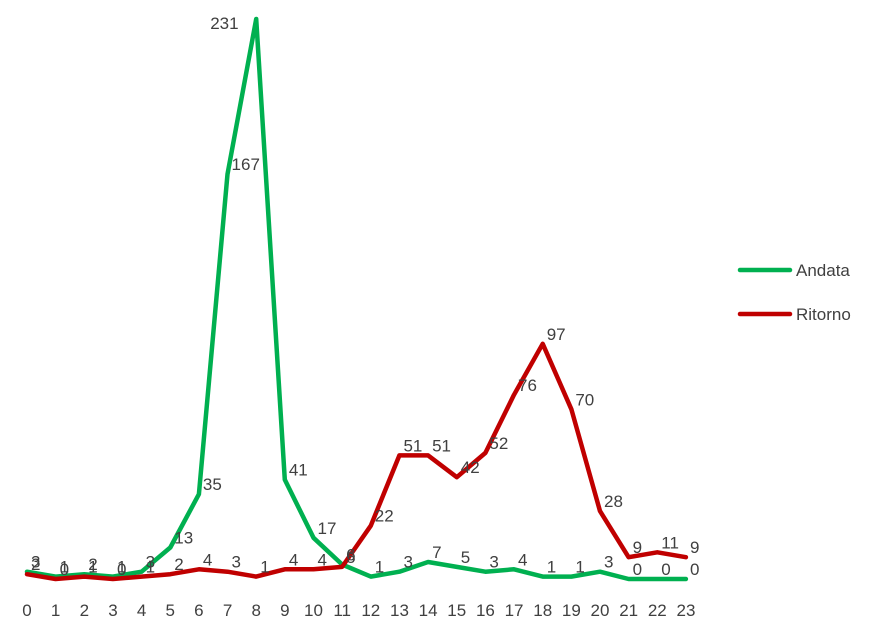 The width and height of the screenshot is (870, 622). What do you see at coordinates (92, 564) in the screenshot?
I see `data-label-andata: 2` at bounding box center [92, 564].